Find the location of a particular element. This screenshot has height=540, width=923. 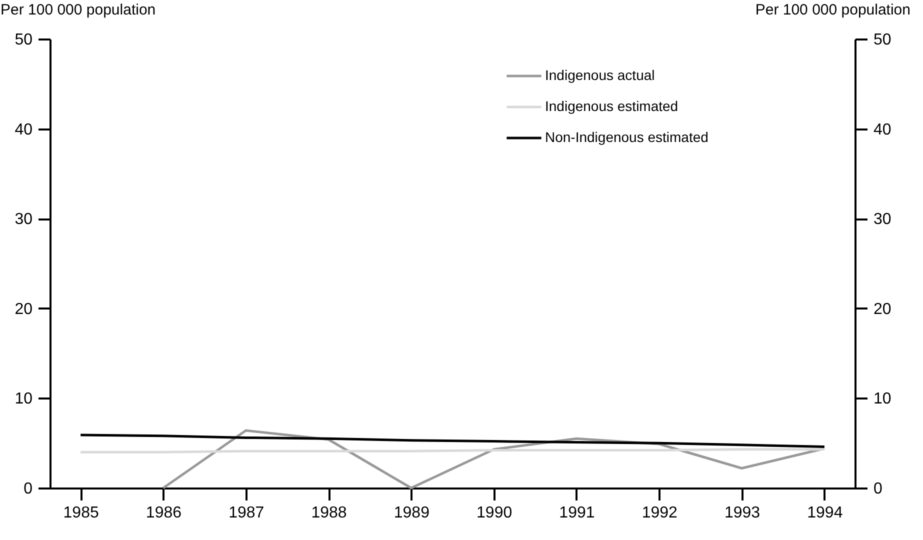

legend-label: Indigenous estimated is located at coordinates (611, 106).